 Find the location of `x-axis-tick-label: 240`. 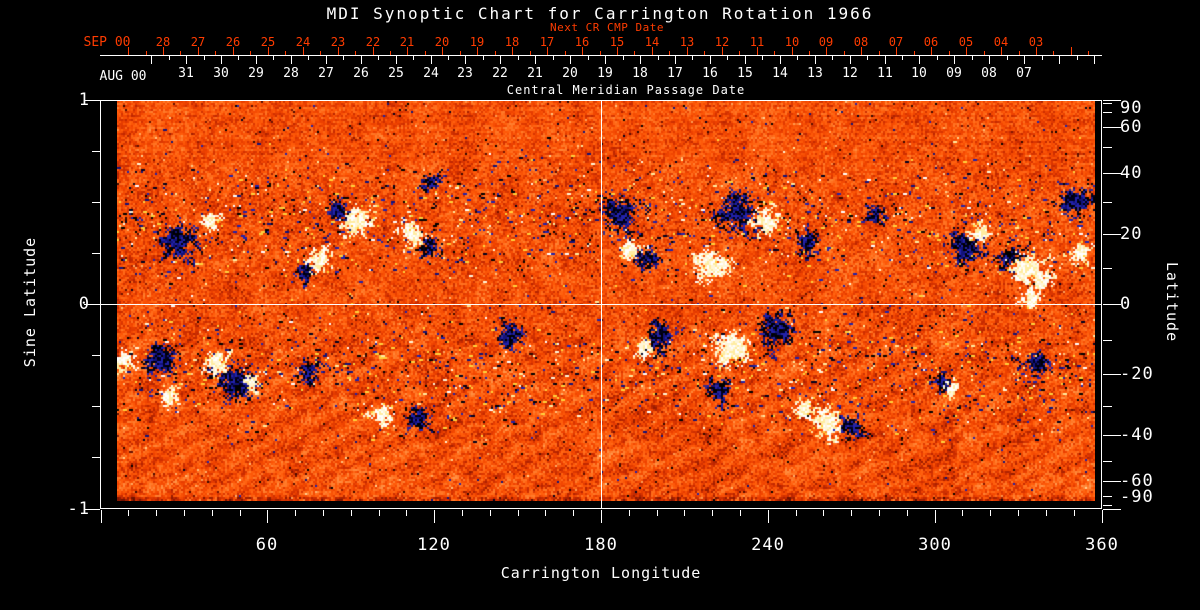

x-axis-tick-label: 240 is located at coordinates (768, 545).